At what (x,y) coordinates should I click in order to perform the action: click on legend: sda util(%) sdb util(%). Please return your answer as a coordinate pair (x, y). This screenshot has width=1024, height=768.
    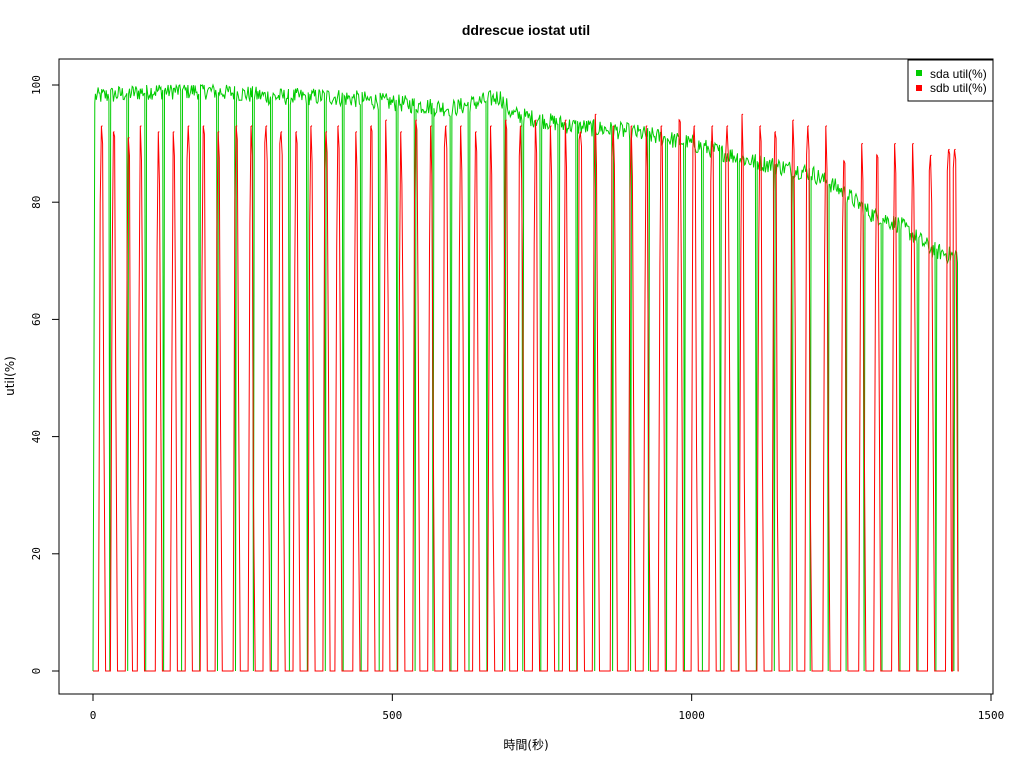
    Looking at the image, I should click on (950, 80).